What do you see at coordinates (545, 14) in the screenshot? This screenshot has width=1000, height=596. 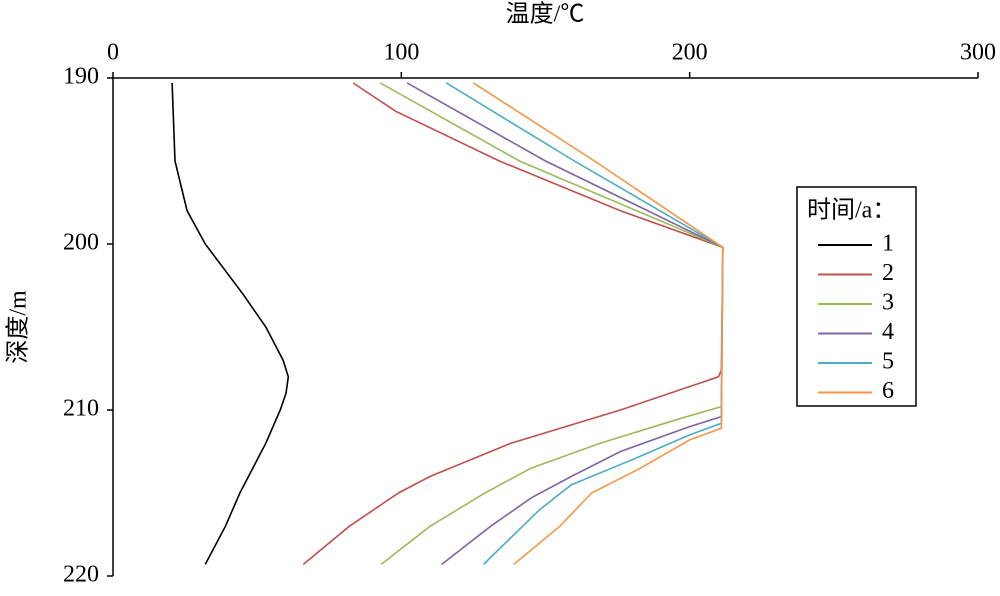 I see `x-axis-title: 温度/℃` at bounding box center [545, 14].